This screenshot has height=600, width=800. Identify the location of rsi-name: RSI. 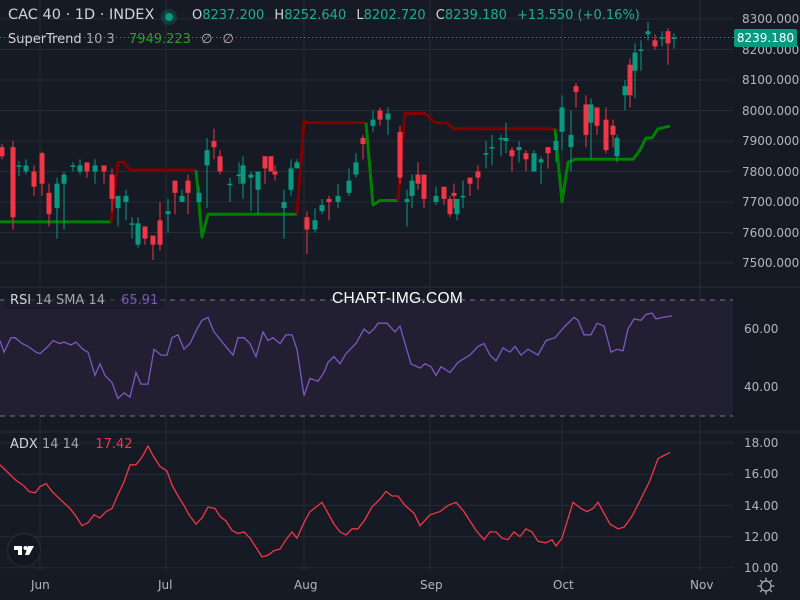
(21, 300).